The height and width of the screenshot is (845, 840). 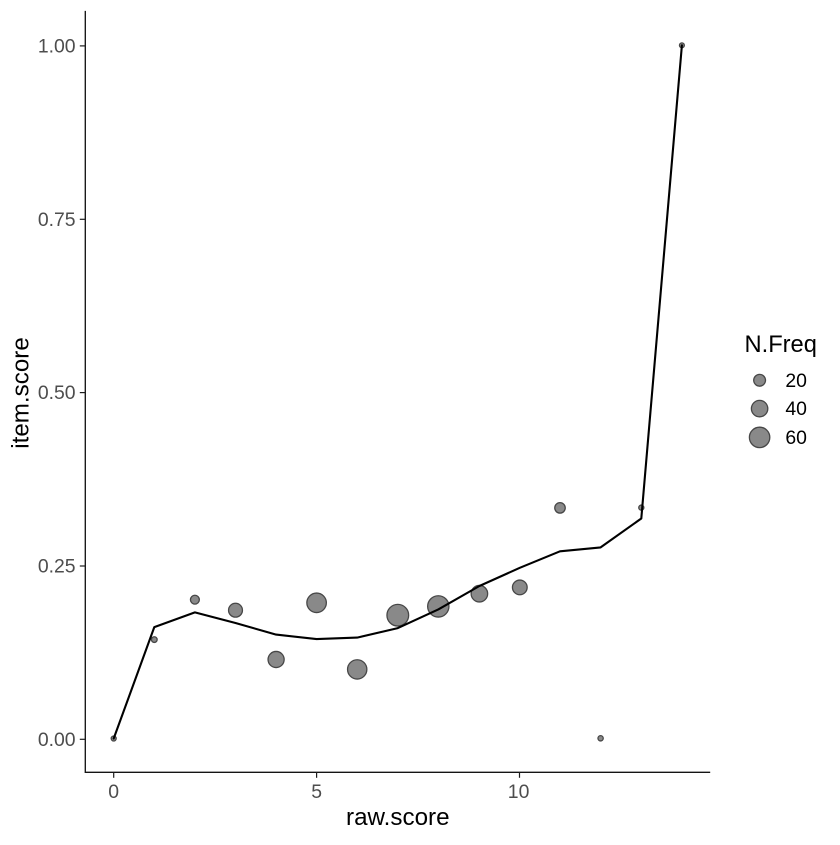 I want to click on svg-text: 10, so click(x=519, y=792).